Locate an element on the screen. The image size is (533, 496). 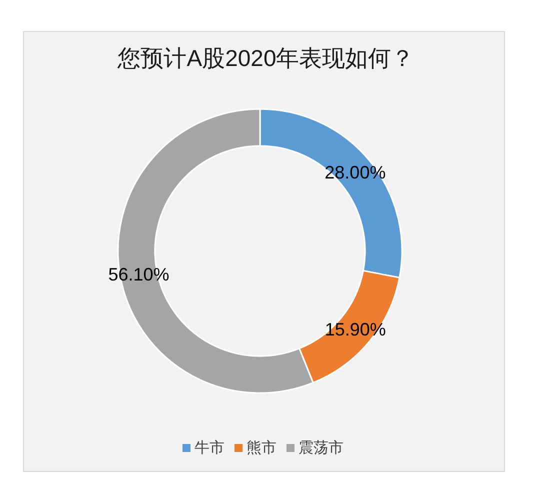
title: 您预计A股2020年表现如何？ is located at coordinates (266, 58).